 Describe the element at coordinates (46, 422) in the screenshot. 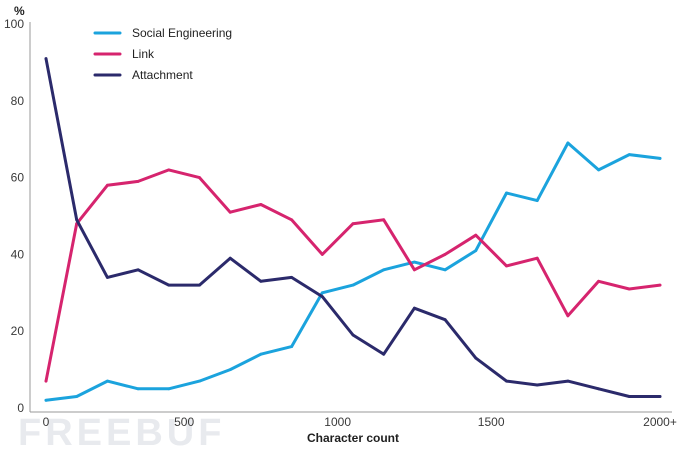

I see `x-tick-label-0: 0` at that location.